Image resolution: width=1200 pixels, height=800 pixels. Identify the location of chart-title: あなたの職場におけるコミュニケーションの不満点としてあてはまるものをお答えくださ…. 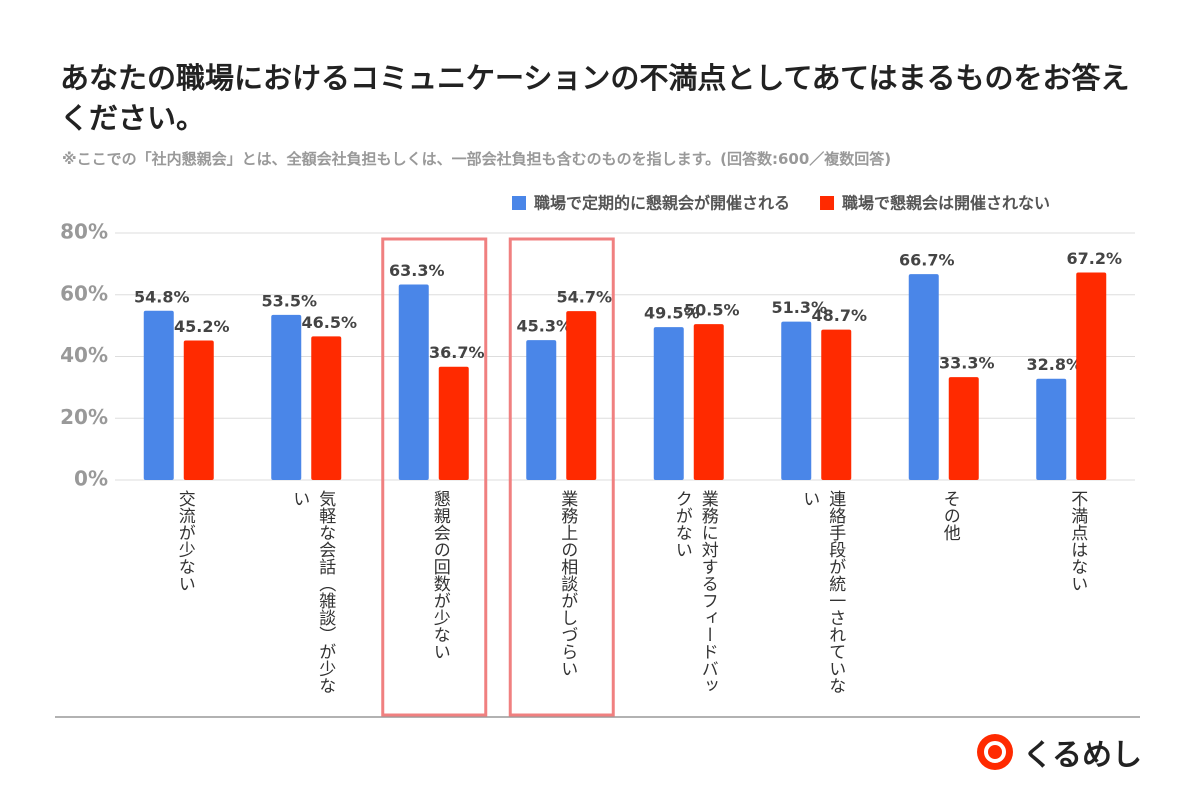
(595, 98).